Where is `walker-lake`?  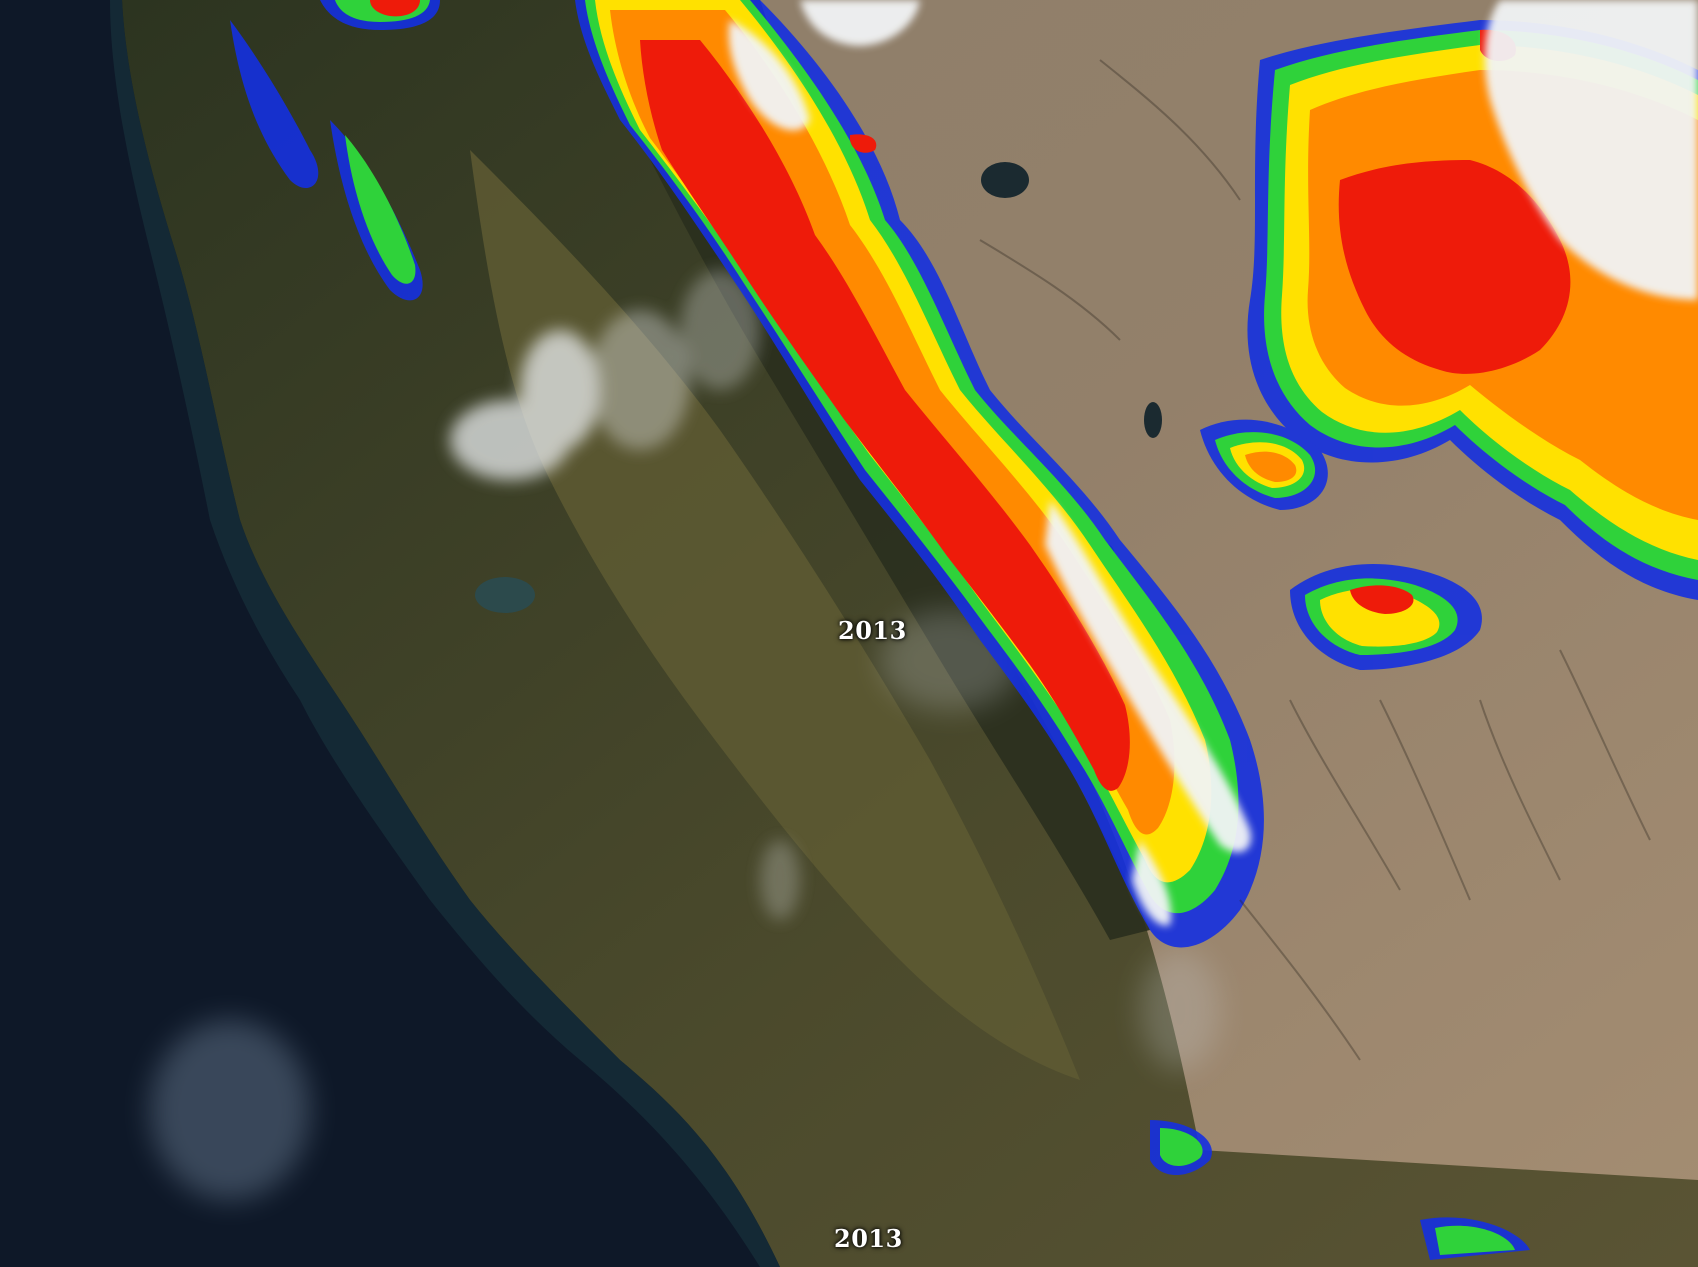 walker-lake is located at coordinates (1153, 420).